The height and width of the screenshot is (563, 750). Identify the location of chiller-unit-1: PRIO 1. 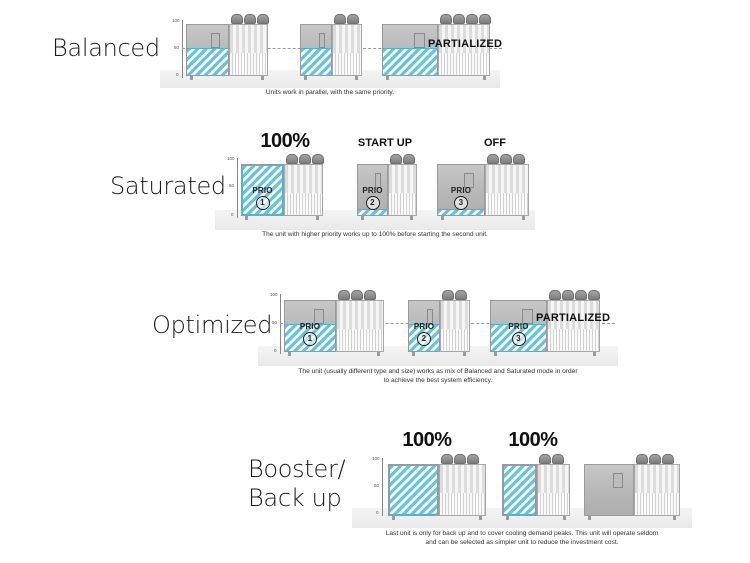
(334, 323).